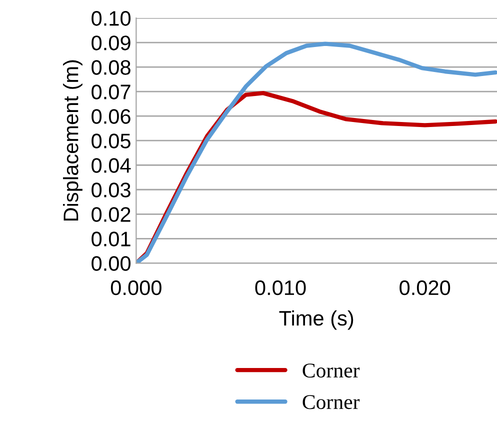  What do you see at coordinates (111, 141) in the screenshot?
I see `y-tick-label: 0.05` at bounding box center [111, 141].